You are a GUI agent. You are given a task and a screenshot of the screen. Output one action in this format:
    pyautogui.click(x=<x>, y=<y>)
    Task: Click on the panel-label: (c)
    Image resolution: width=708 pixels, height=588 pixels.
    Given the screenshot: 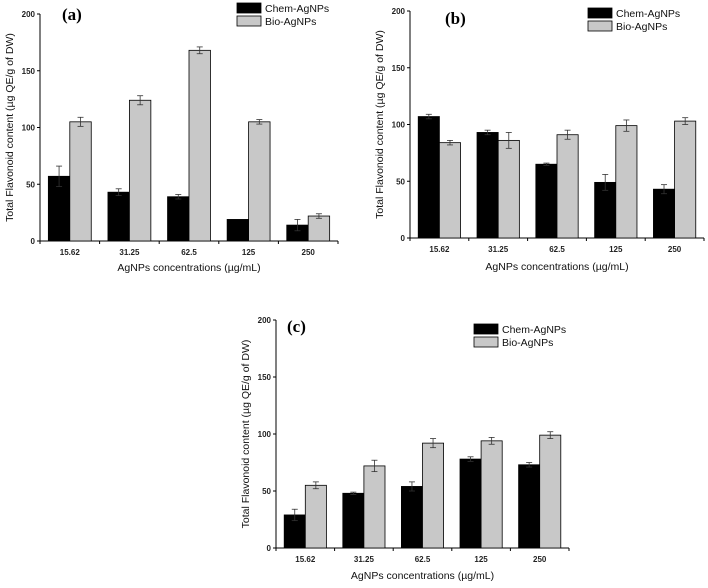 What is the action you would take?
    pyautogui.click(x=296, y=326)
    